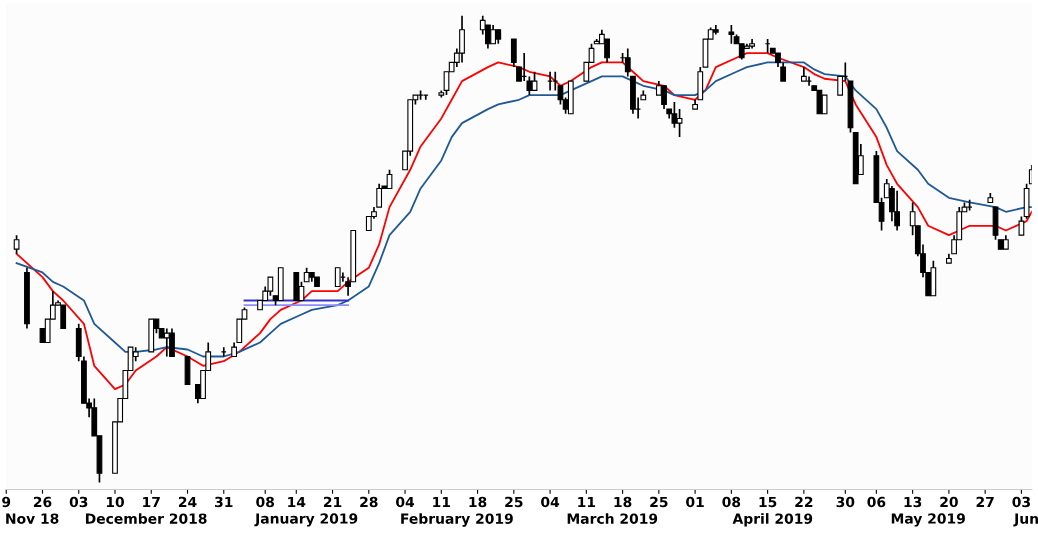  What do you see at coordinates (695, 502) in the screenshot?
I see `x-tick-label: 01` at bounding box center [695, 502].